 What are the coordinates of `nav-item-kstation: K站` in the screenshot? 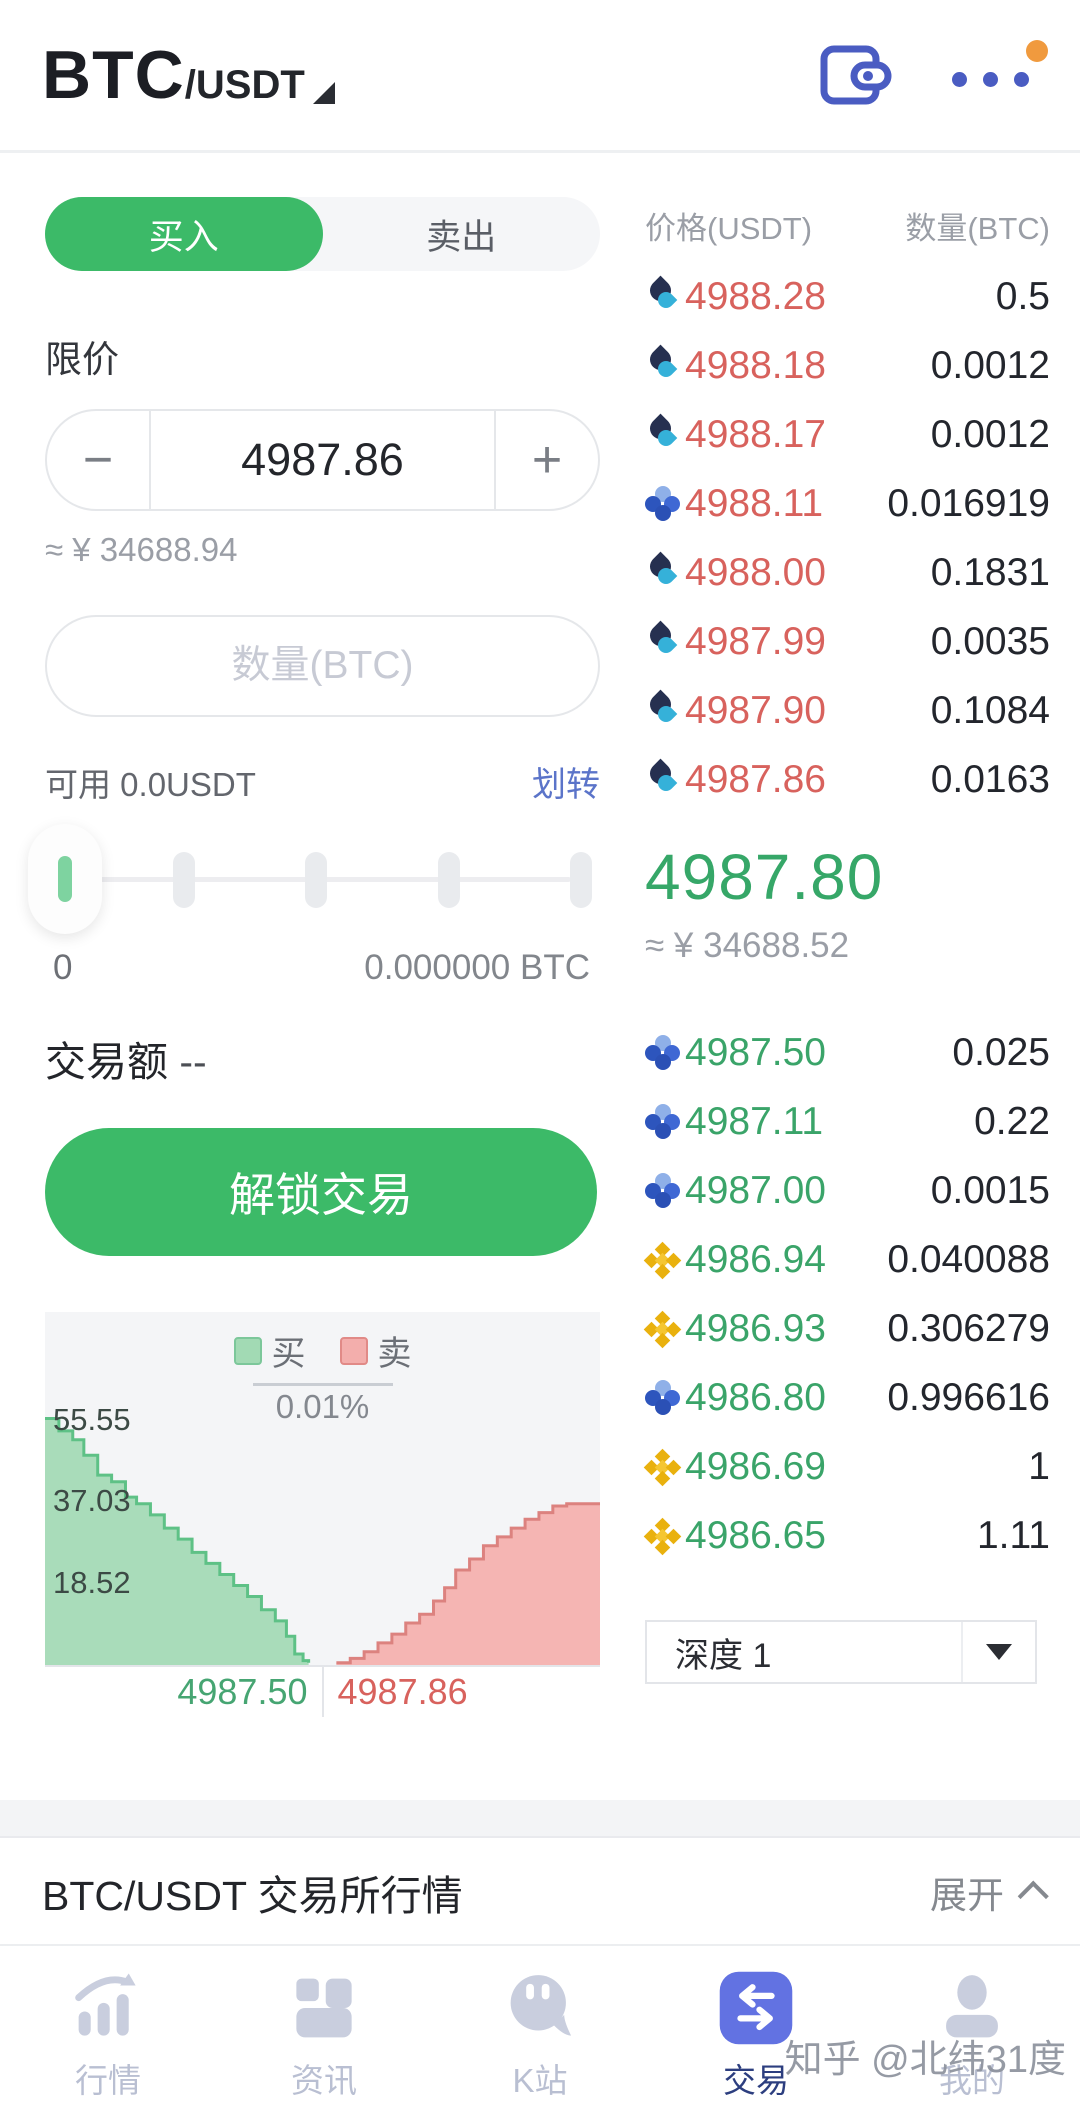 It's located at (540, 2023).